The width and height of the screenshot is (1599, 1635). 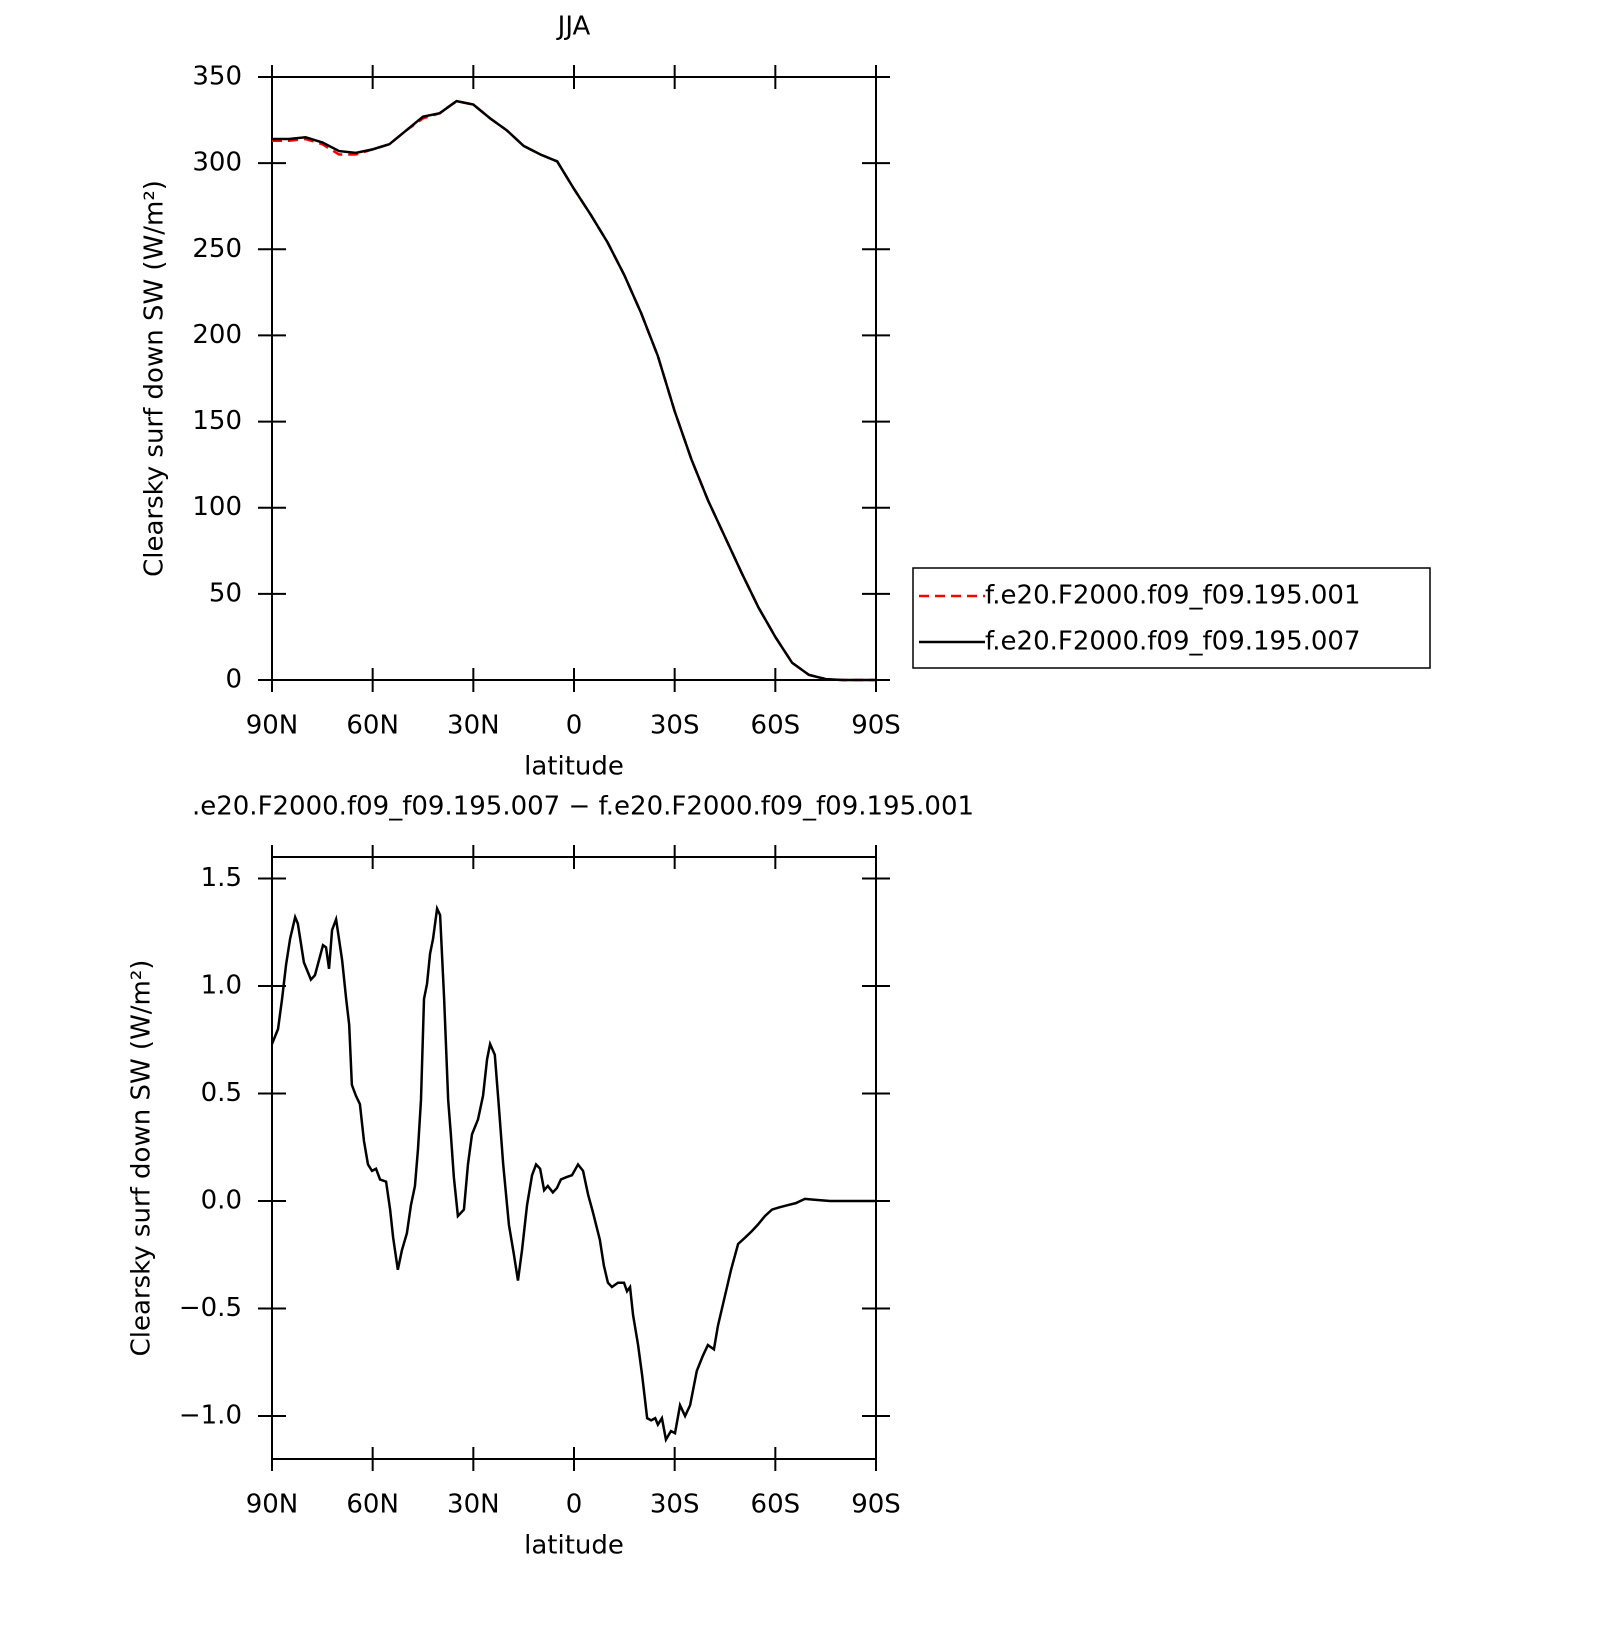 I want to click on y-tick-label: 300, so click(x=217, y=163).